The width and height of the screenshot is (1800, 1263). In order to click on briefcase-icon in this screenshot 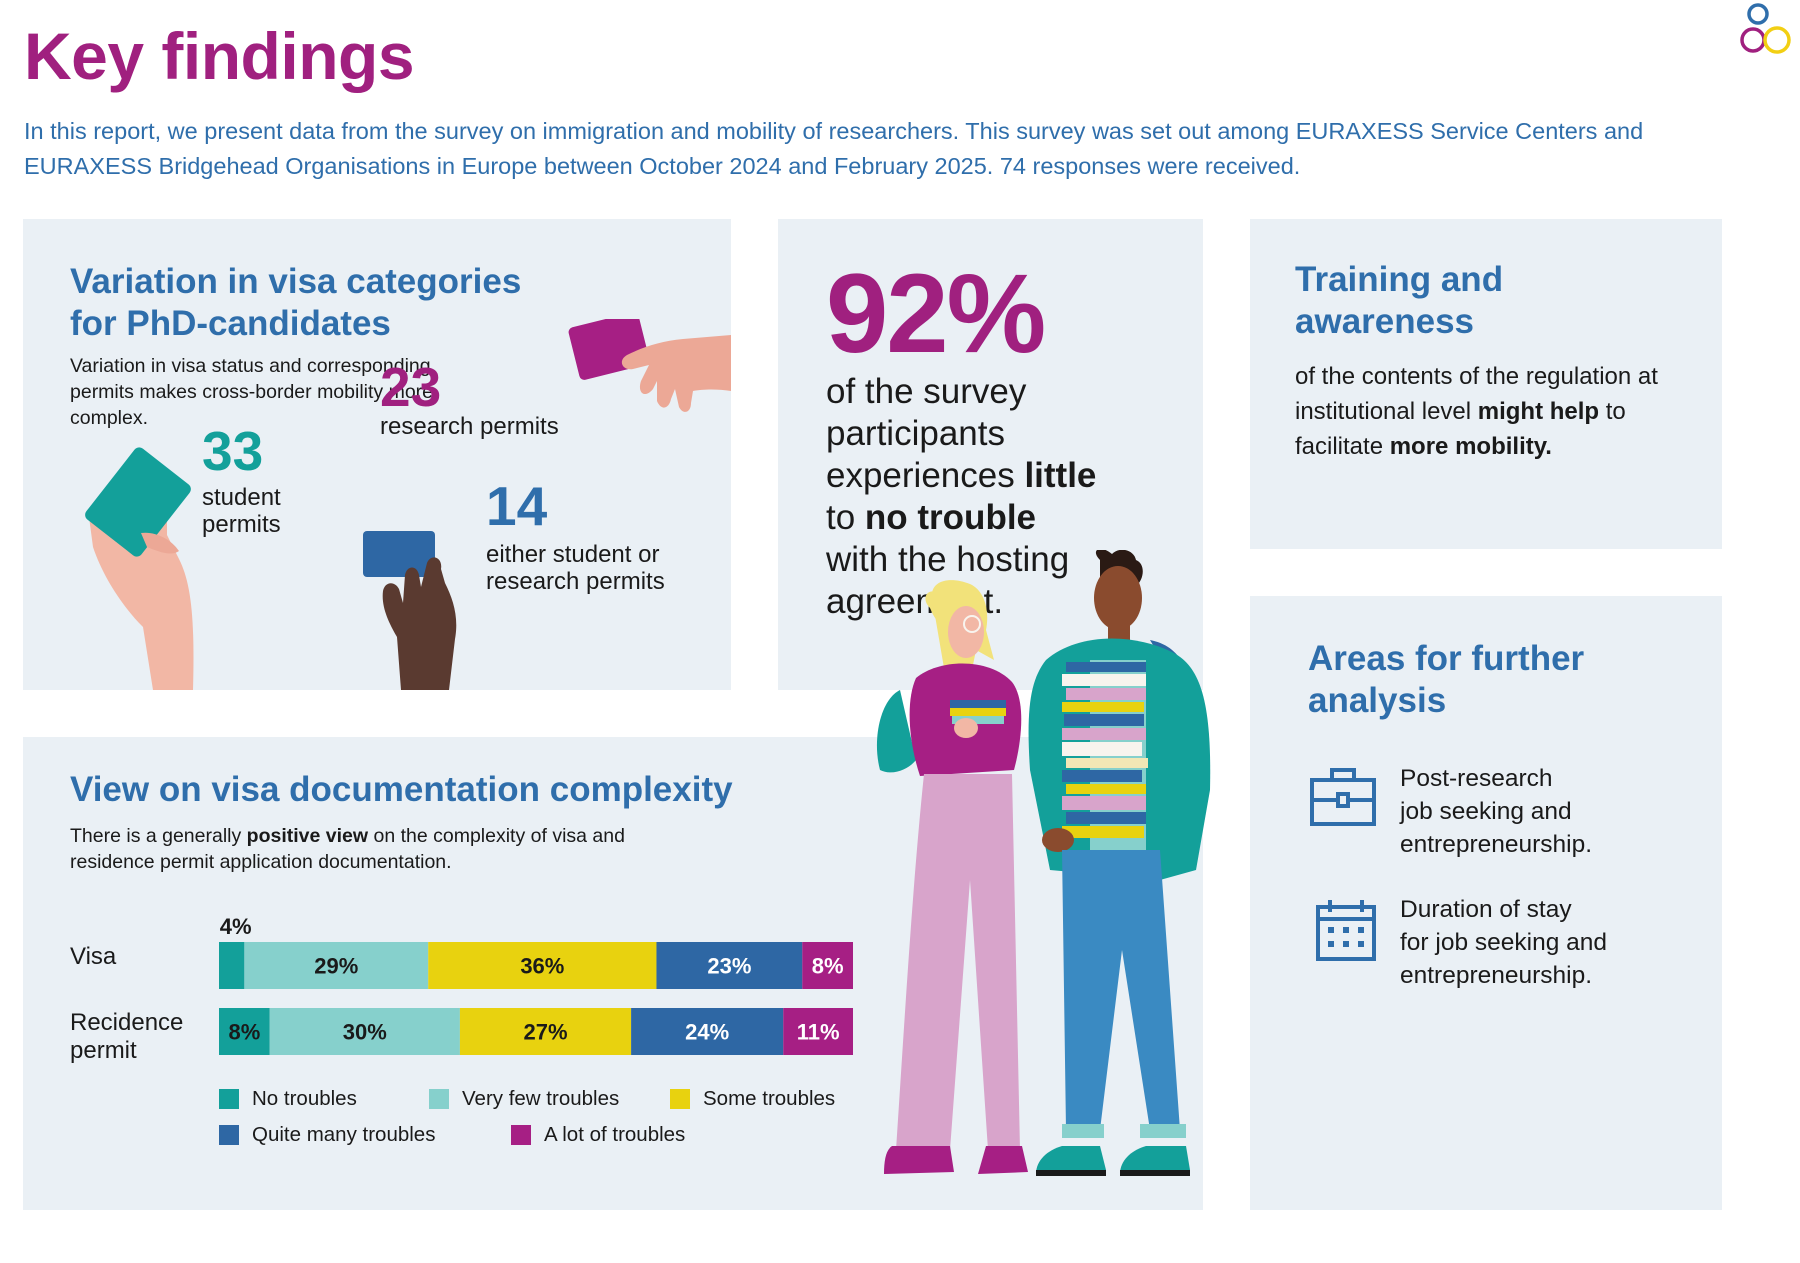, I will do `click(1343, 797)`.